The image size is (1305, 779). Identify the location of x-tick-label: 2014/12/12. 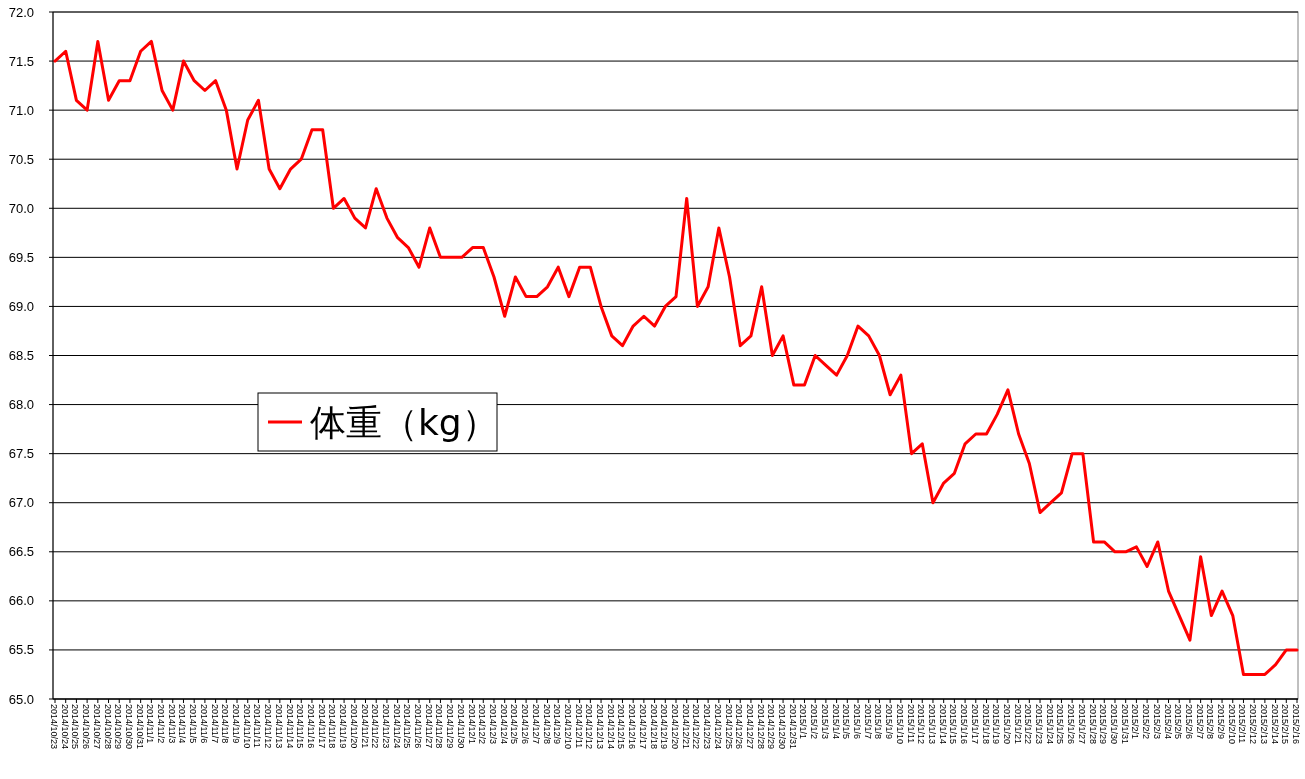
(589, 727).